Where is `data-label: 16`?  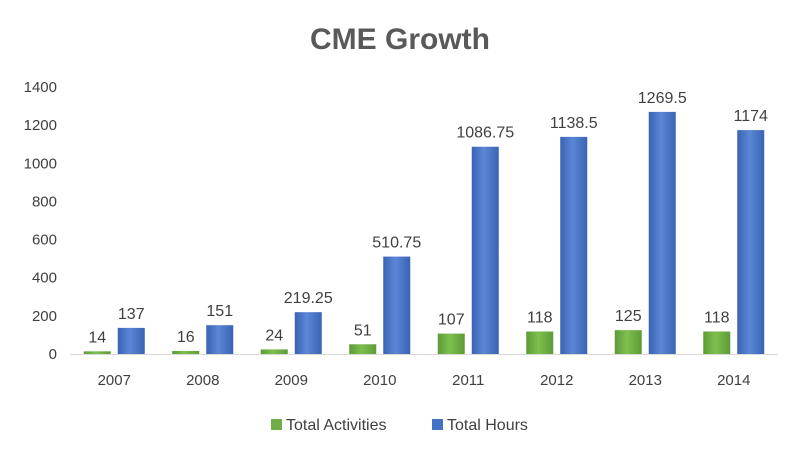
data-label: 16 is located at coordinates (186, 337).